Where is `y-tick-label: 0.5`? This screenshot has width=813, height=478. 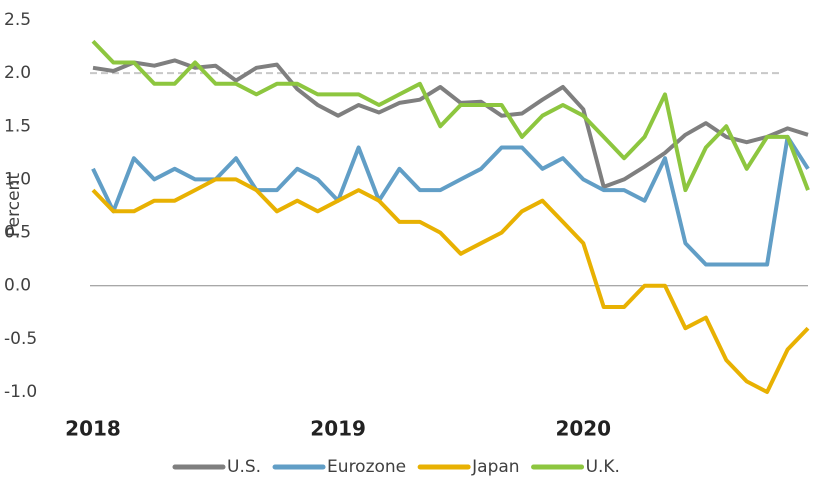 y-tick-label: 0.5 is located at coordinates (17, 233).